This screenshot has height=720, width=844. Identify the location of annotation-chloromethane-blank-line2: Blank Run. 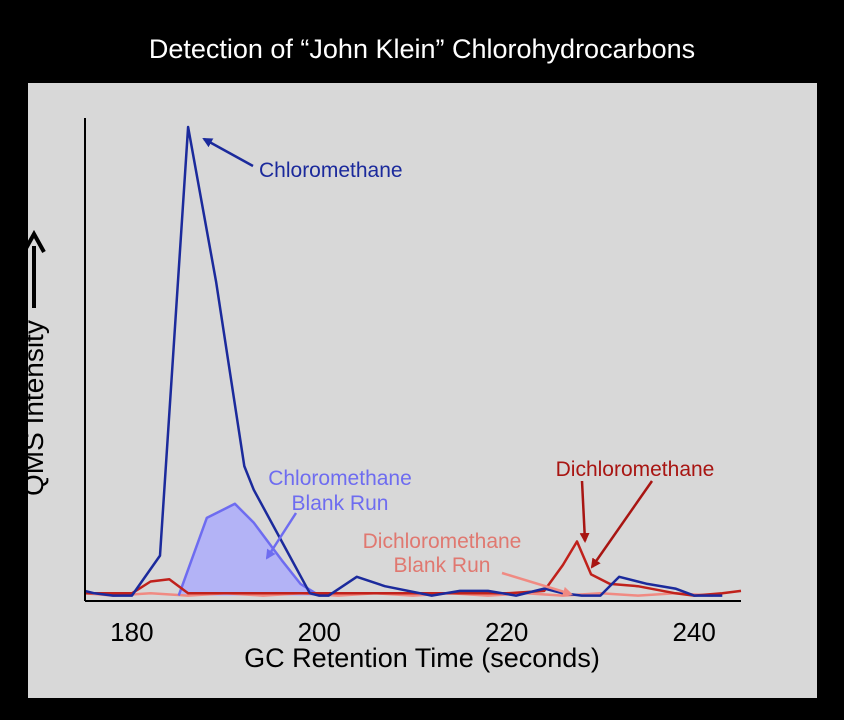
(340, 503).